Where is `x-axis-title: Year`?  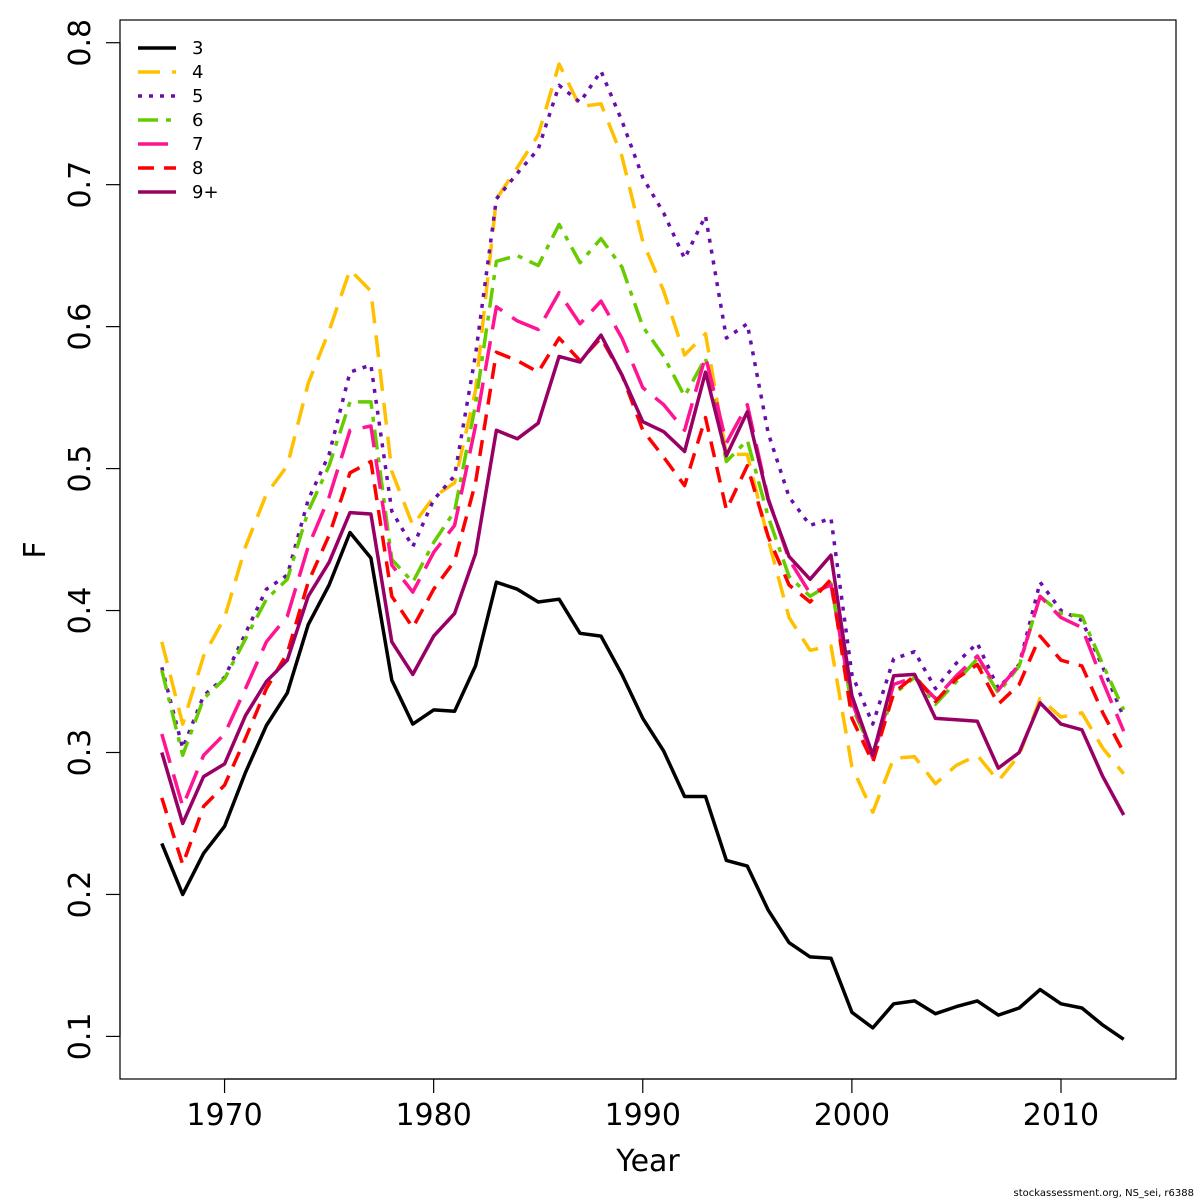
x-axis-title: Year is located at coordinates (647, 1161).